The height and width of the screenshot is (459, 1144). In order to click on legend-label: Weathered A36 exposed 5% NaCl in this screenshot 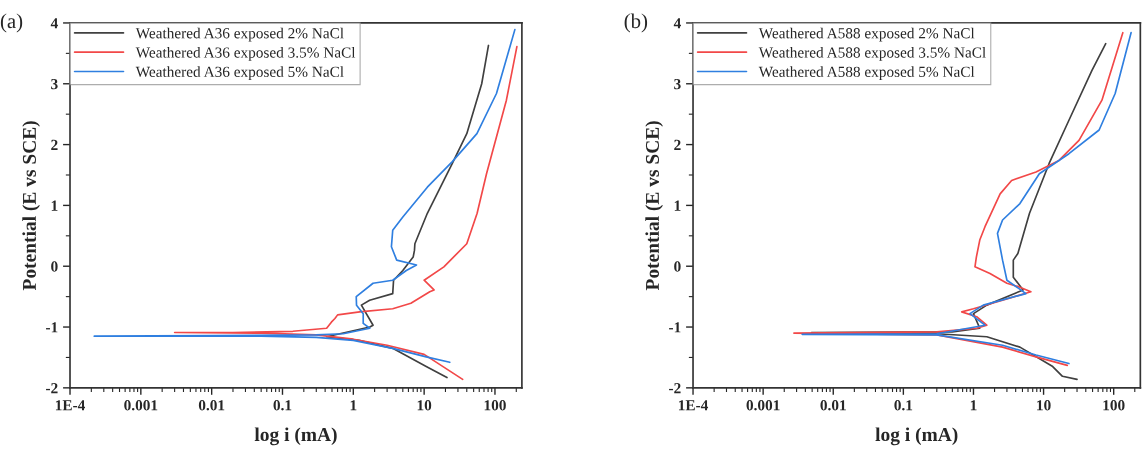, I will do `click(239, 73)`.